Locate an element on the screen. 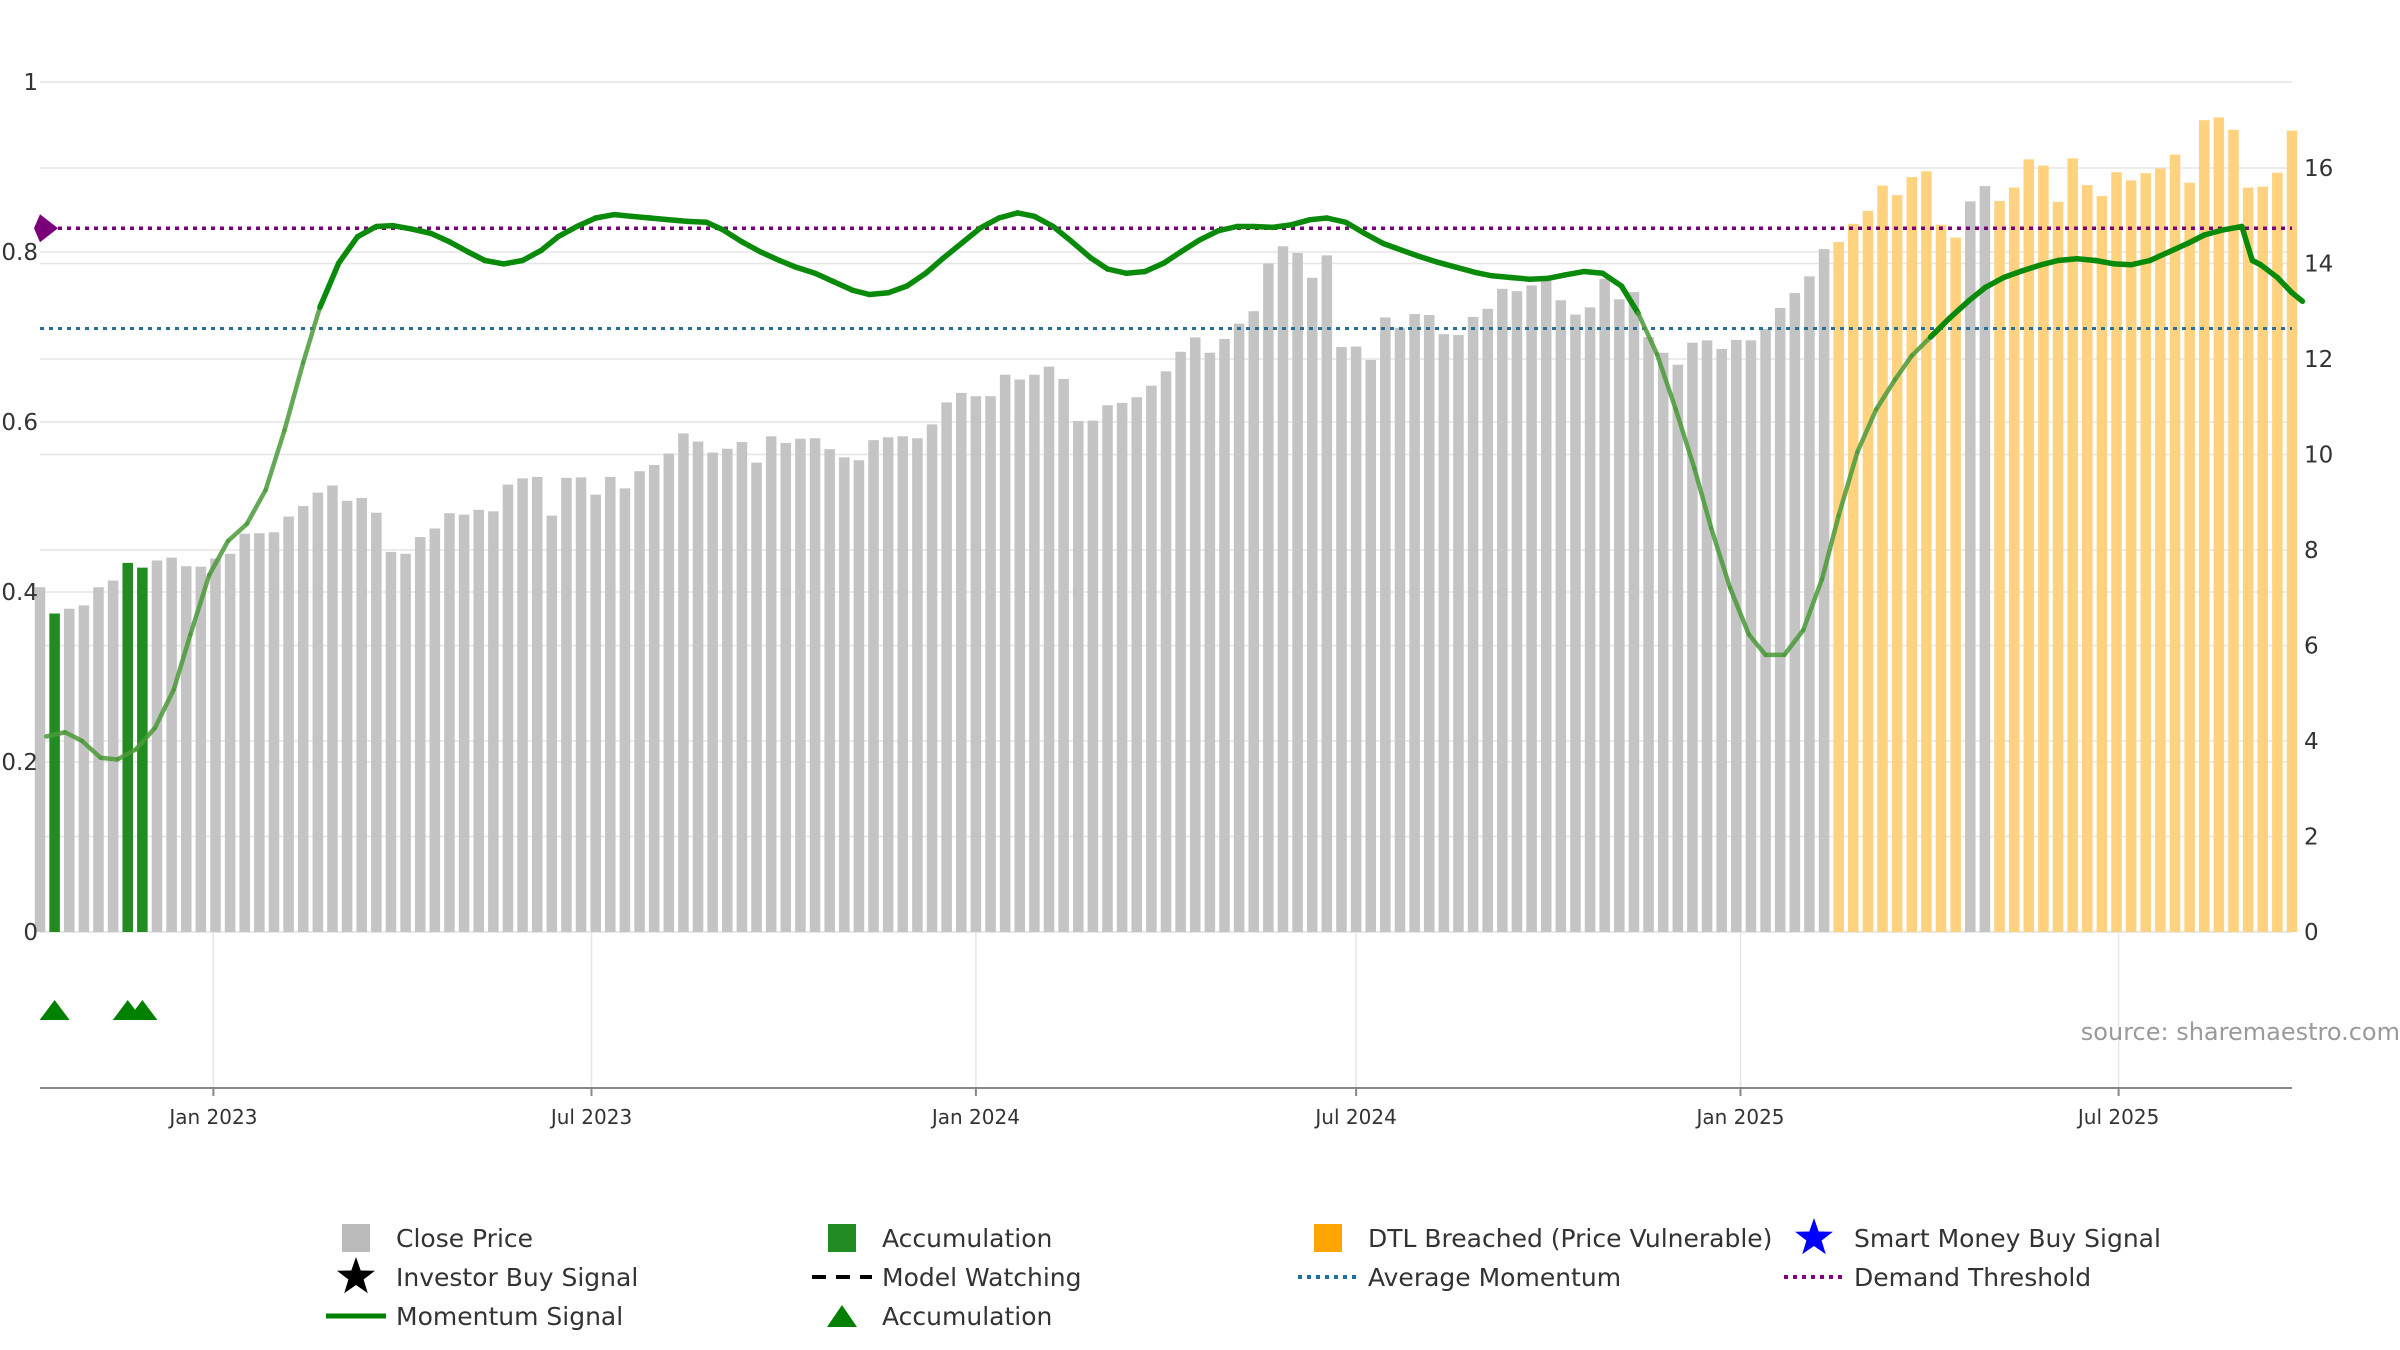 This screenshot has width=2400, height=1350. right-tick-label: 0 is located at coordinates (2311, 933).